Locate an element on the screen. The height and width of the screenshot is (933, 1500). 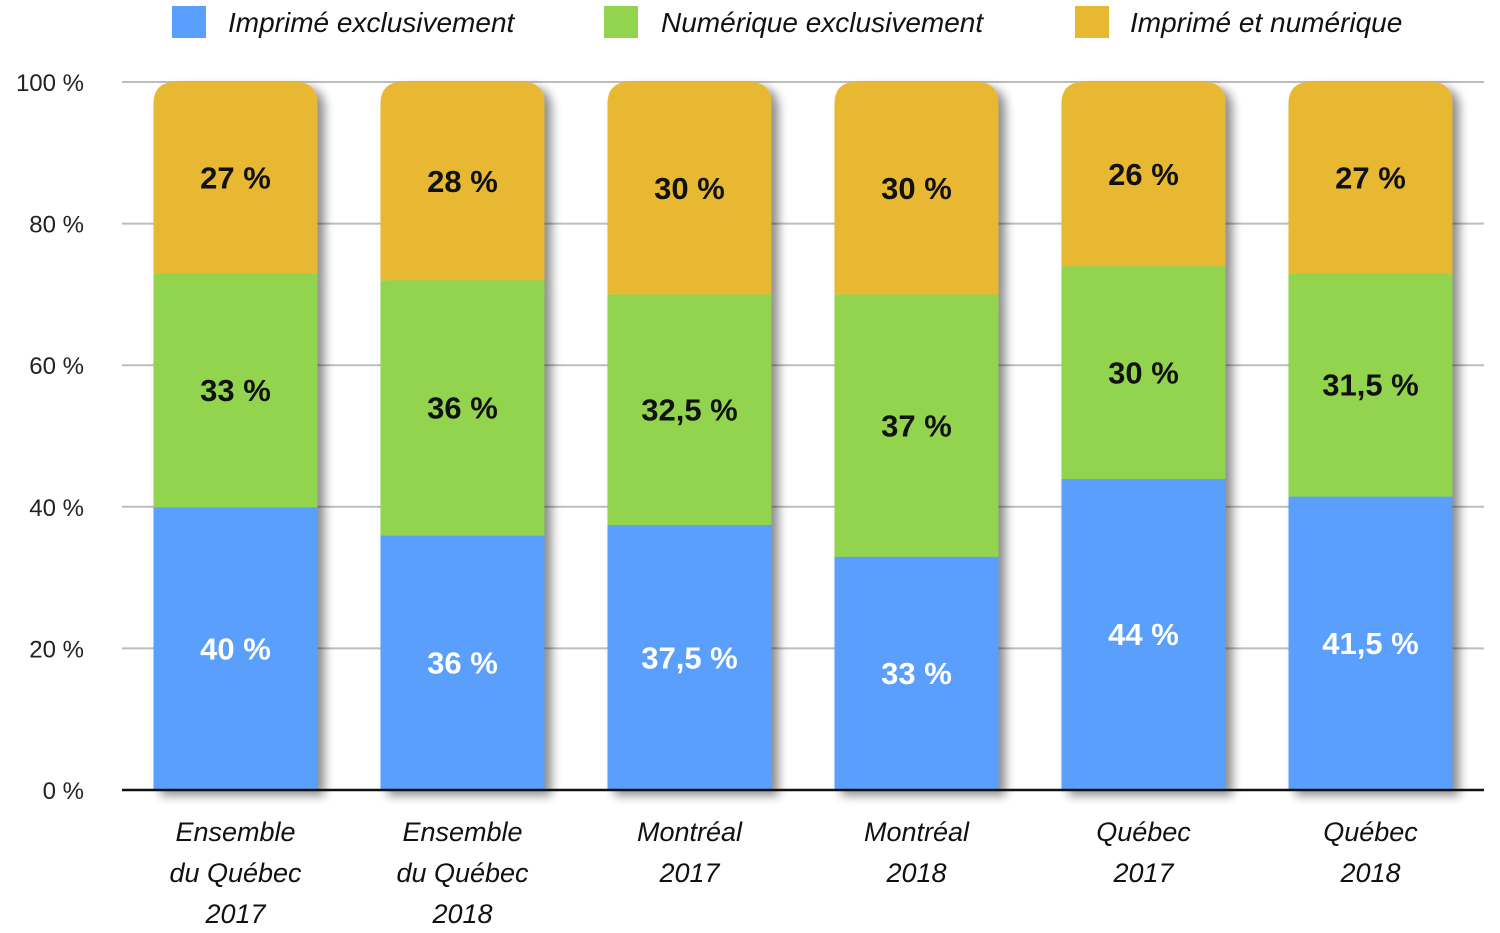
data-label: 26 % is located at coordinates (1143, 174).